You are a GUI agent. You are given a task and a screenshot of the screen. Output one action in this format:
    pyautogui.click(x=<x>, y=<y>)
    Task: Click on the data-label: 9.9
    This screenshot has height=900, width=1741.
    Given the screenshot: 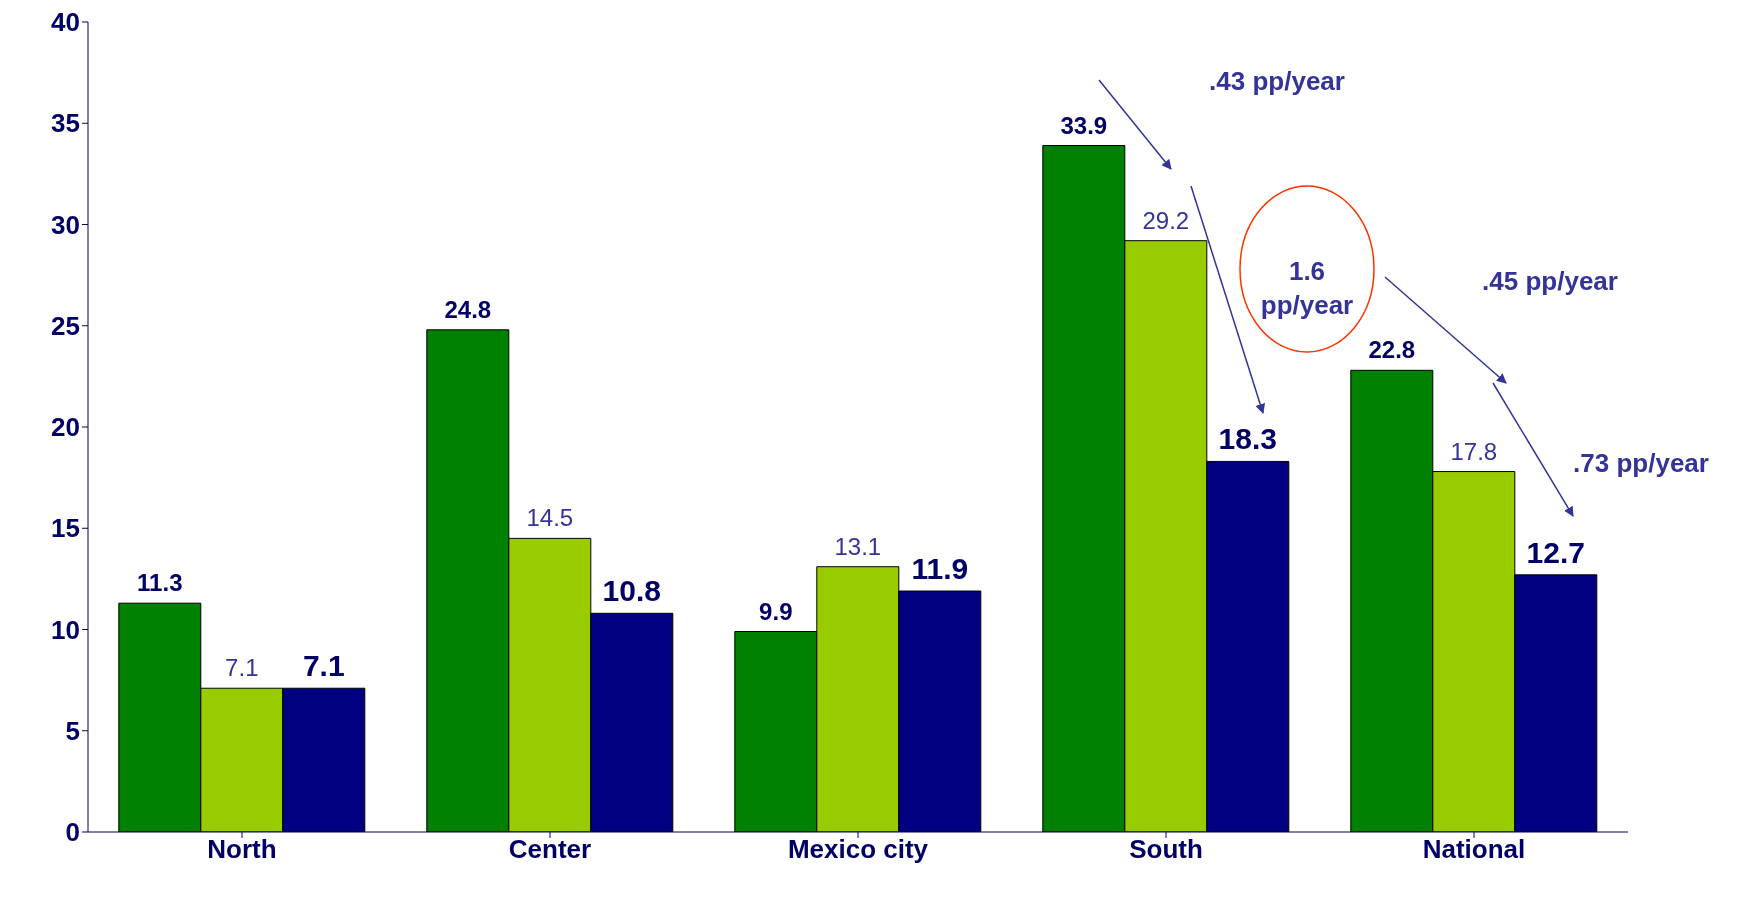 What is the action you would take?
    pyautogui.click(x=776, y=611)
    